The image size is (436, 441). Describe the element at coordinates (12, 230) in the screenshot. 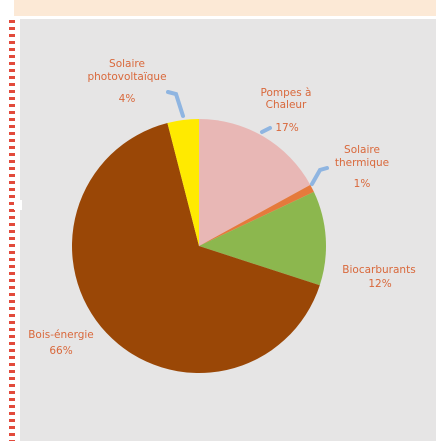

I see `dashed-side-rule` at that location.